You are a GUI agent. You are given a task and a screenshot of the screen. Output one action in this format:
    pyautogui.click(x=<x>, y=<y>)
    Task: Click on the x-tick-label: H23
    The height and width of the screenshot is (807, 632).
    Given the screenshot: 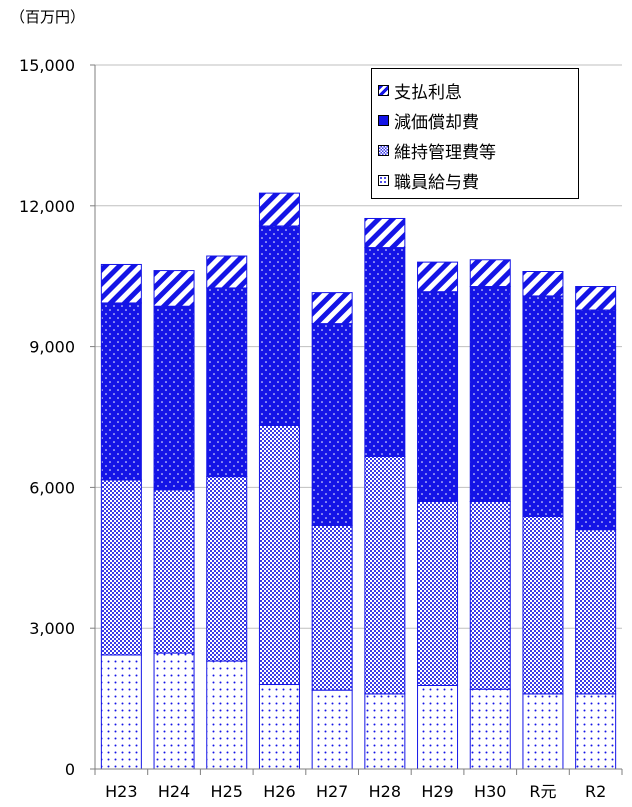 What is the action you would take?
    pyautogui.click(x=121, y=791)
    